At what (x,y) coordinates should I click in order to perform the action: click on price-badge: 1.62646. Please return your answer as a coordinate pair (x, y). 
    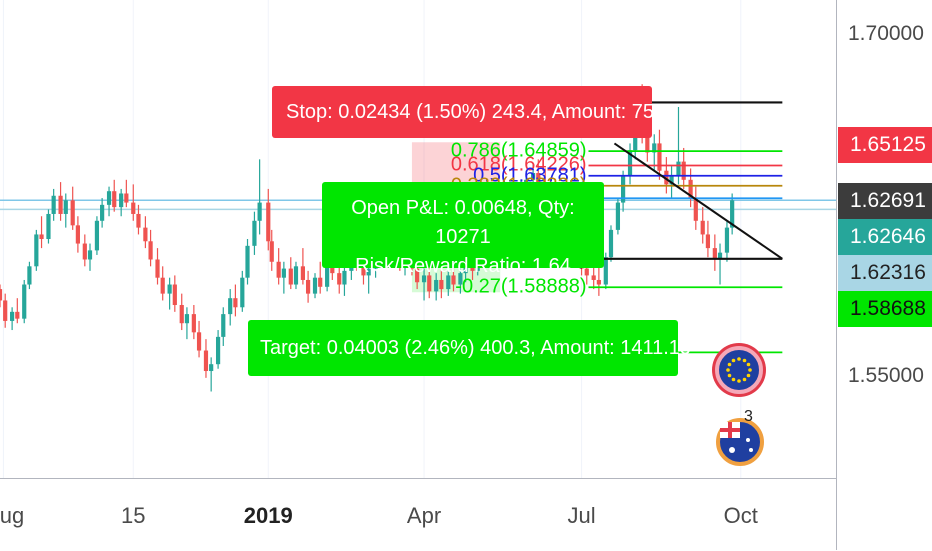
    Looking at the image, I should click on (885, 236).